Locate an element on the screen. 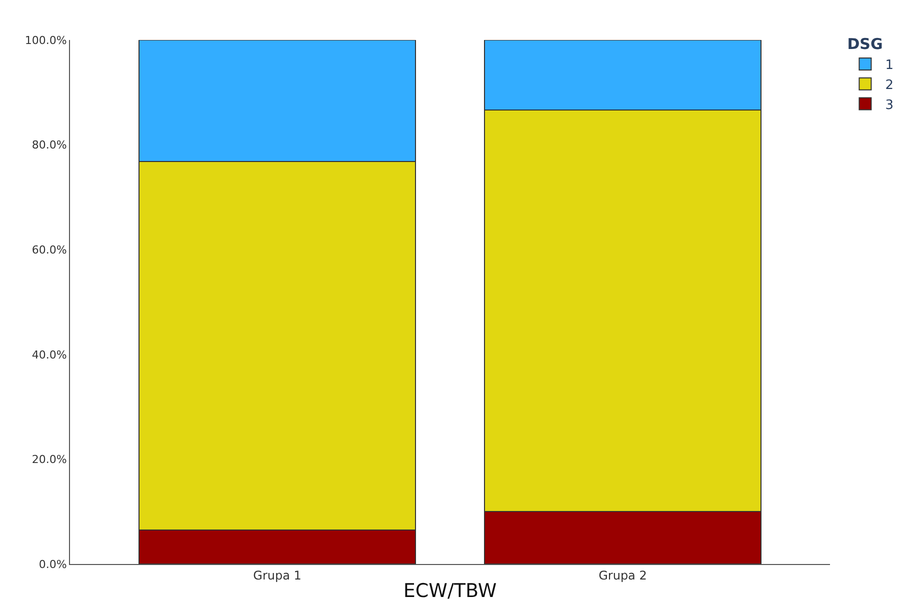 The height and width of the screenshot is (614, 911). y-tick-label: 80.0% is located at coordinates (49, 145).